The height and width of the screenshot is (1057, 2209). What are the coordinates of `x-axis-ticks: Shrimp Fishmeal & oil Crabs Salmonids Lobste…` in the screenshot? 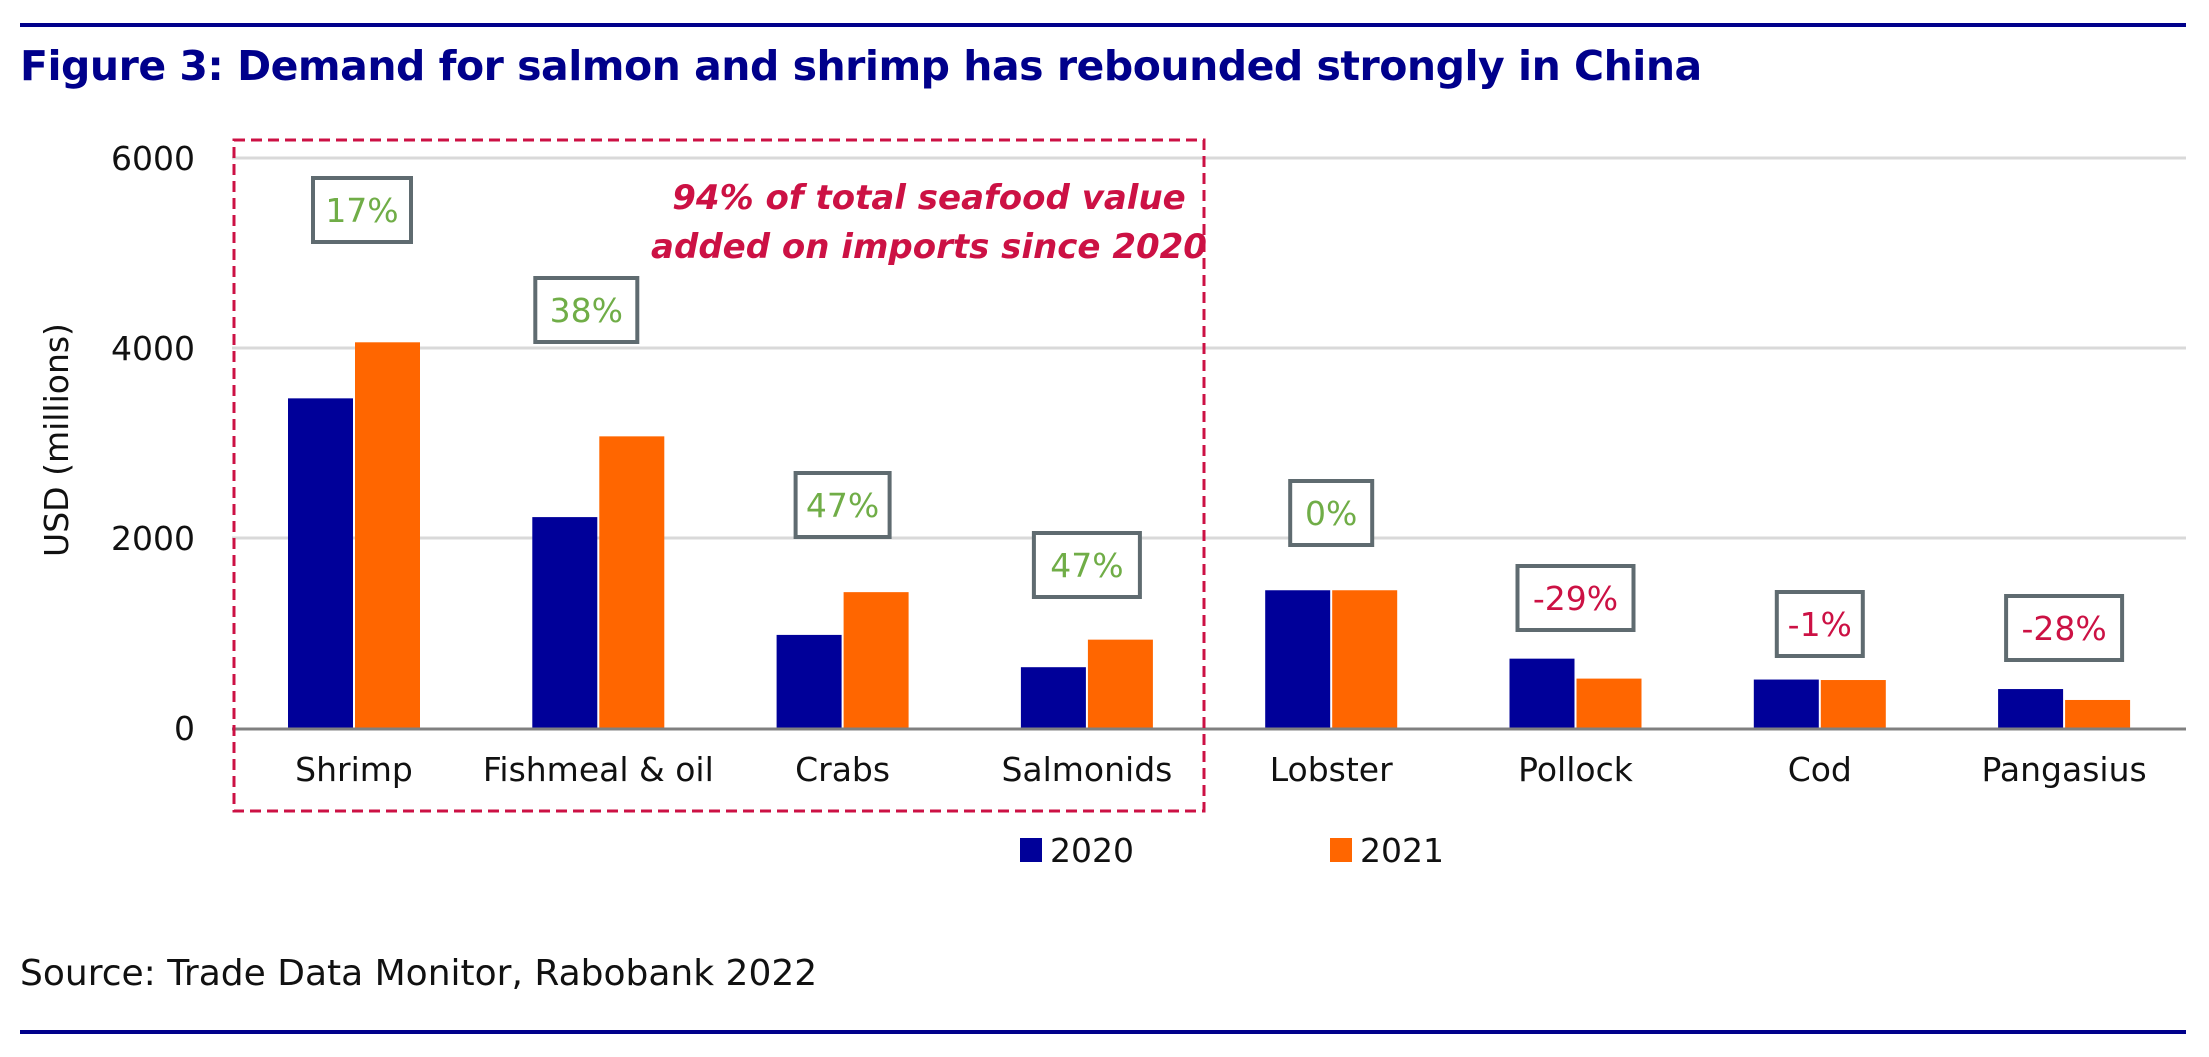 It's located at (1221, 769).